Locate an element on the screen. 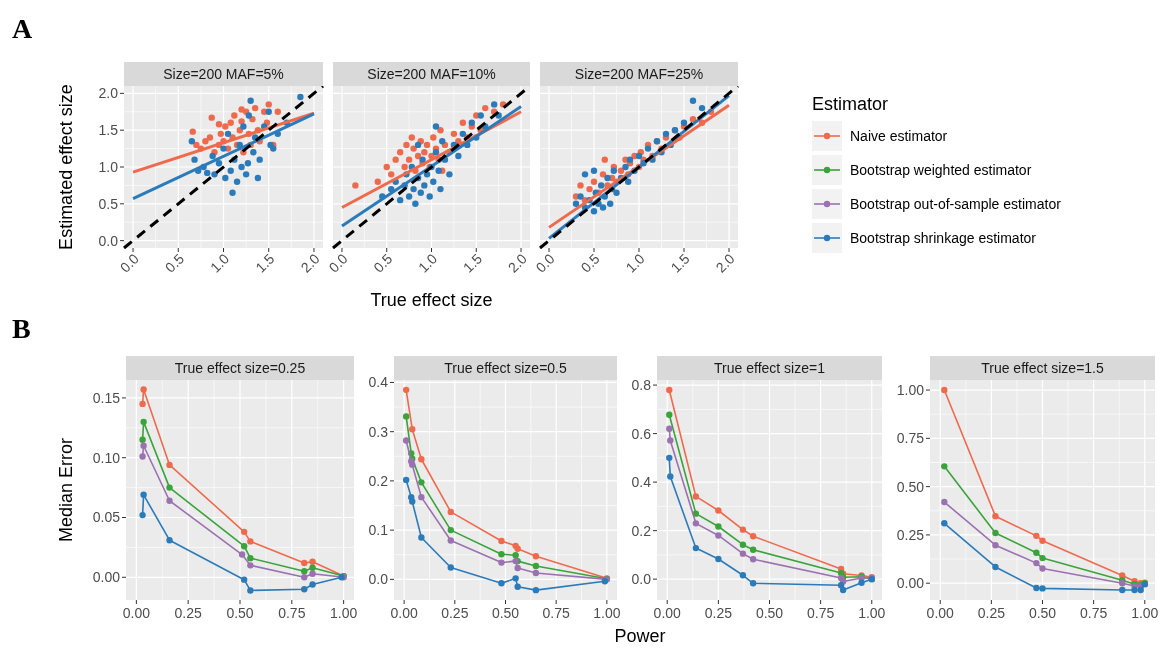 The image size is (1163, 650). y-tick-label: 0.25 is located at coordinates (910, 534).